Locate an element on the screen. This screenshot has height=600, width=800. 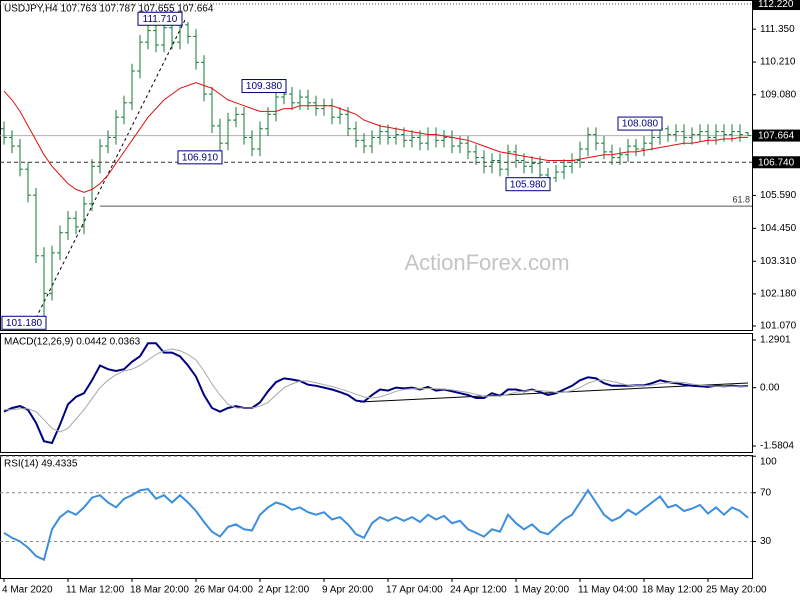
y-tick-label: 0.00 is located at coordinates (770, 387).